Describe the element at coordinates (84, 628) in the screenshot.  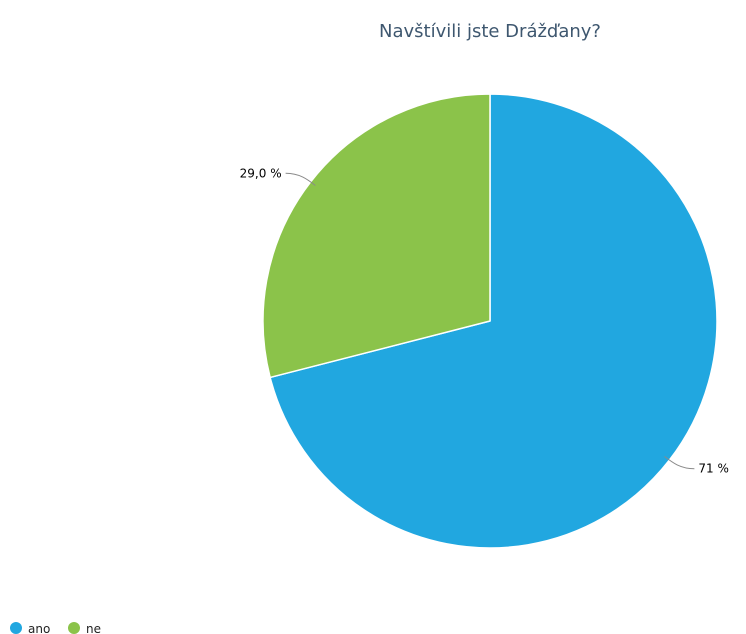
I see `legend-item-ne: ne` at that location.